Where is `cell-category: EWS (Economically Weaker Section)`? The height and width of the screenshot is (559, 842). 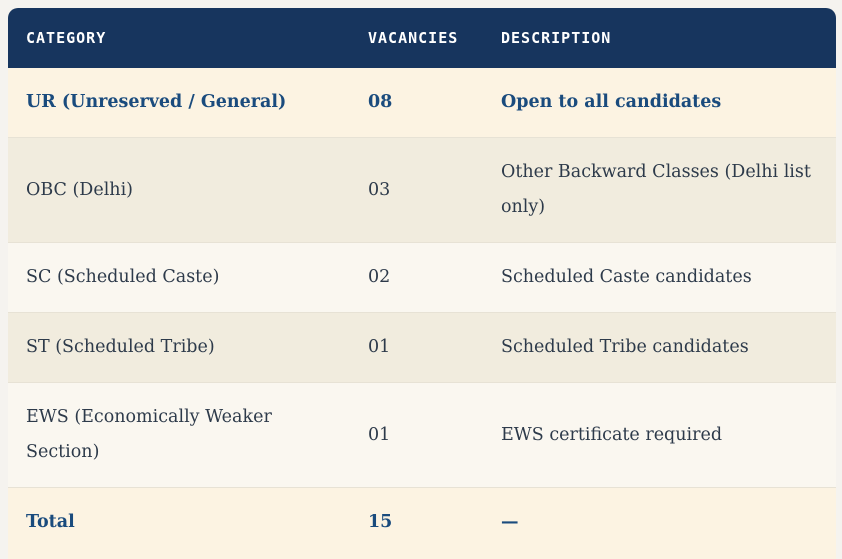
cell-category: EWS (Economically Weaker Section) is located at coordinates (179, 435).